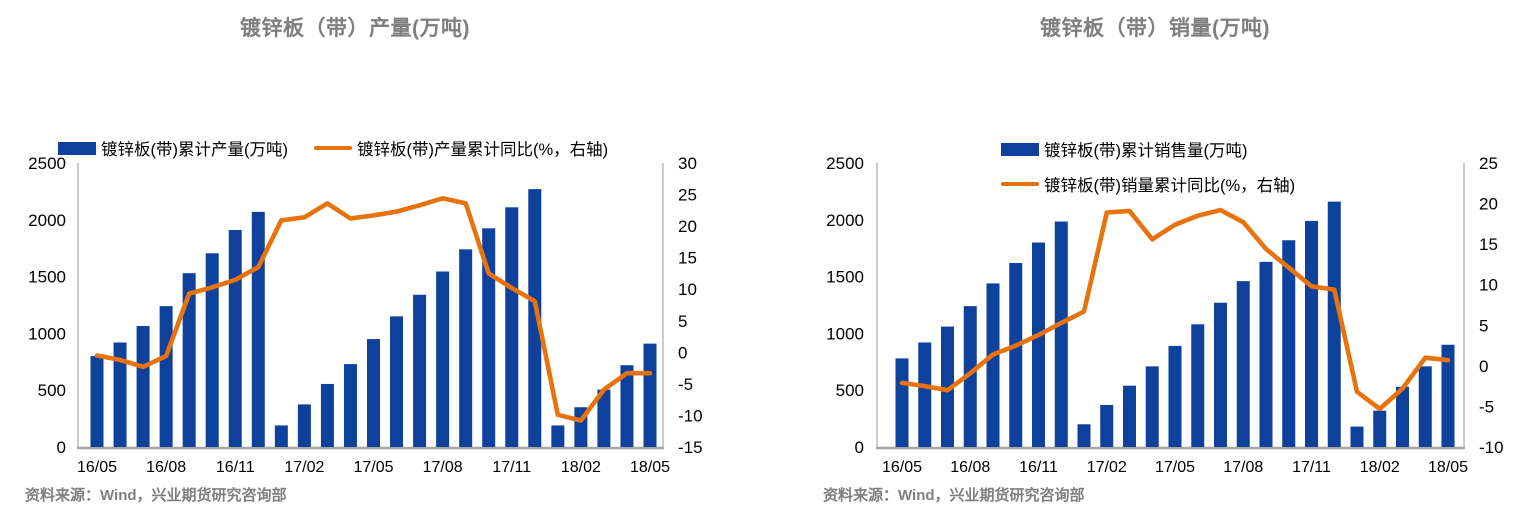 The height and width of the screenshot is (510, 1531). What do you see at coordinates (194, 150) in the screenshot?
I see `legend-label: 镀锌板(带)累计产量(万吨)` at bounding box center [194, 150].